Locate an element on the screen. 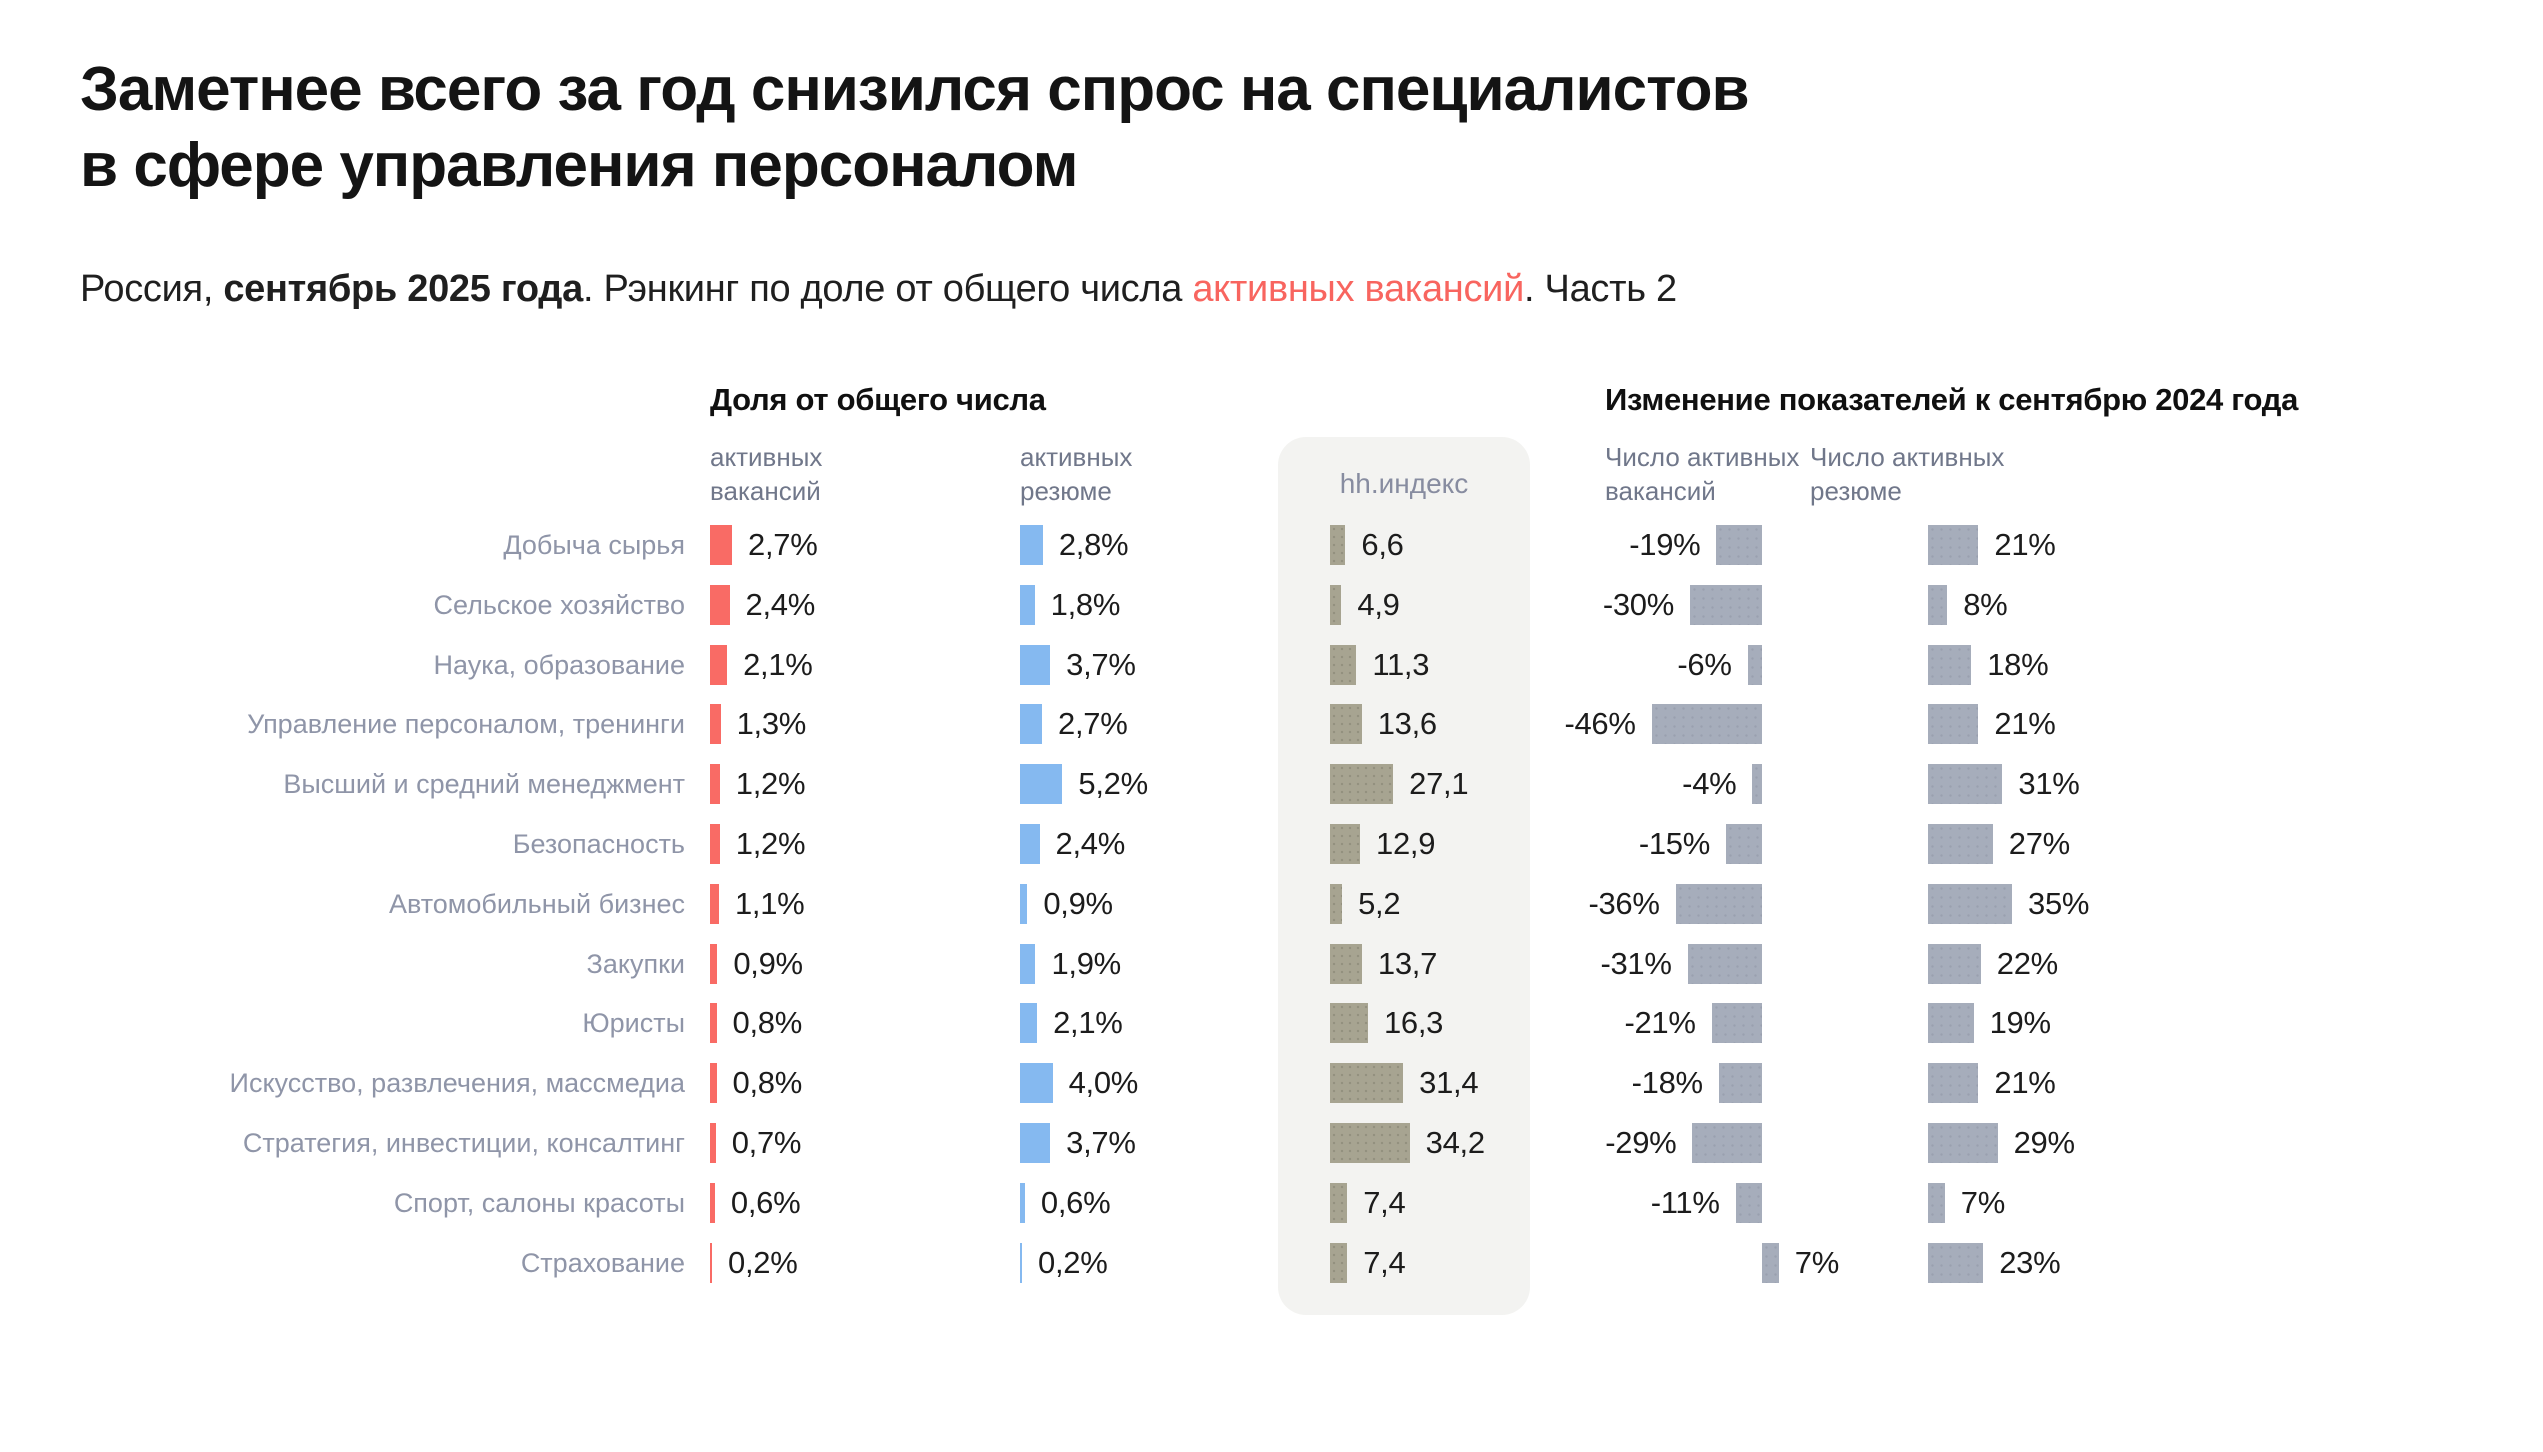 This screenshot has width=2543, height=1452. vacancy-change-value: -11% is located at coordinates (1685, 1202).